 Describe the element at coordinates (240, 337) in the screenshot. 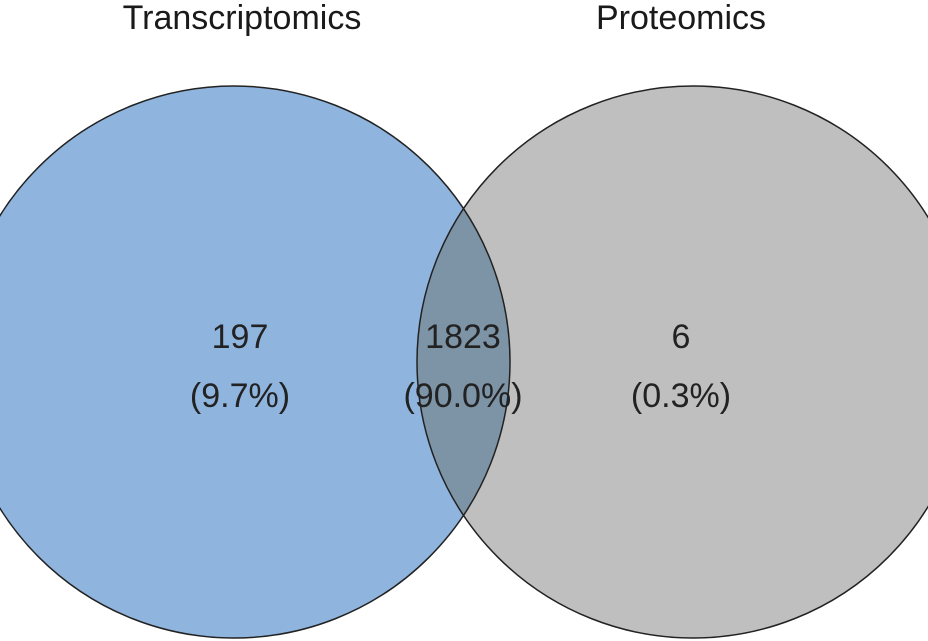

I see `left-only-count: 197` at that location.